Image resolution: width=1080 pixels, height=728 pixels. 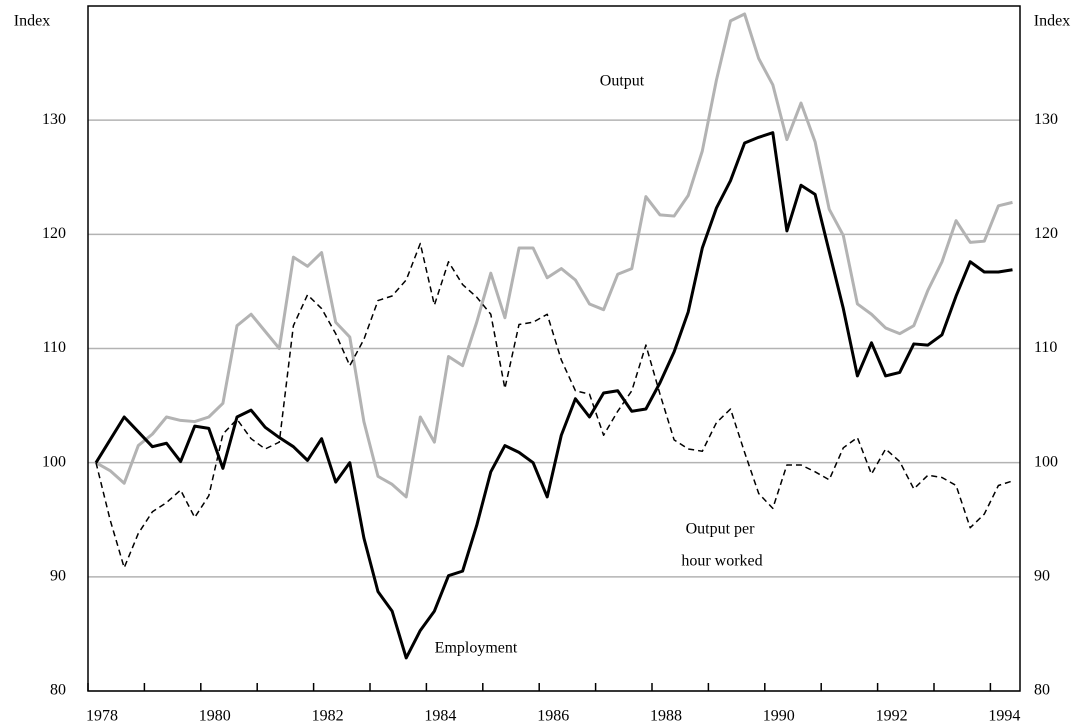 What do you see at coordinates (54, 119) in the screenshot?
I see `y-tick-label: 130` at bounding box center [54, 119].